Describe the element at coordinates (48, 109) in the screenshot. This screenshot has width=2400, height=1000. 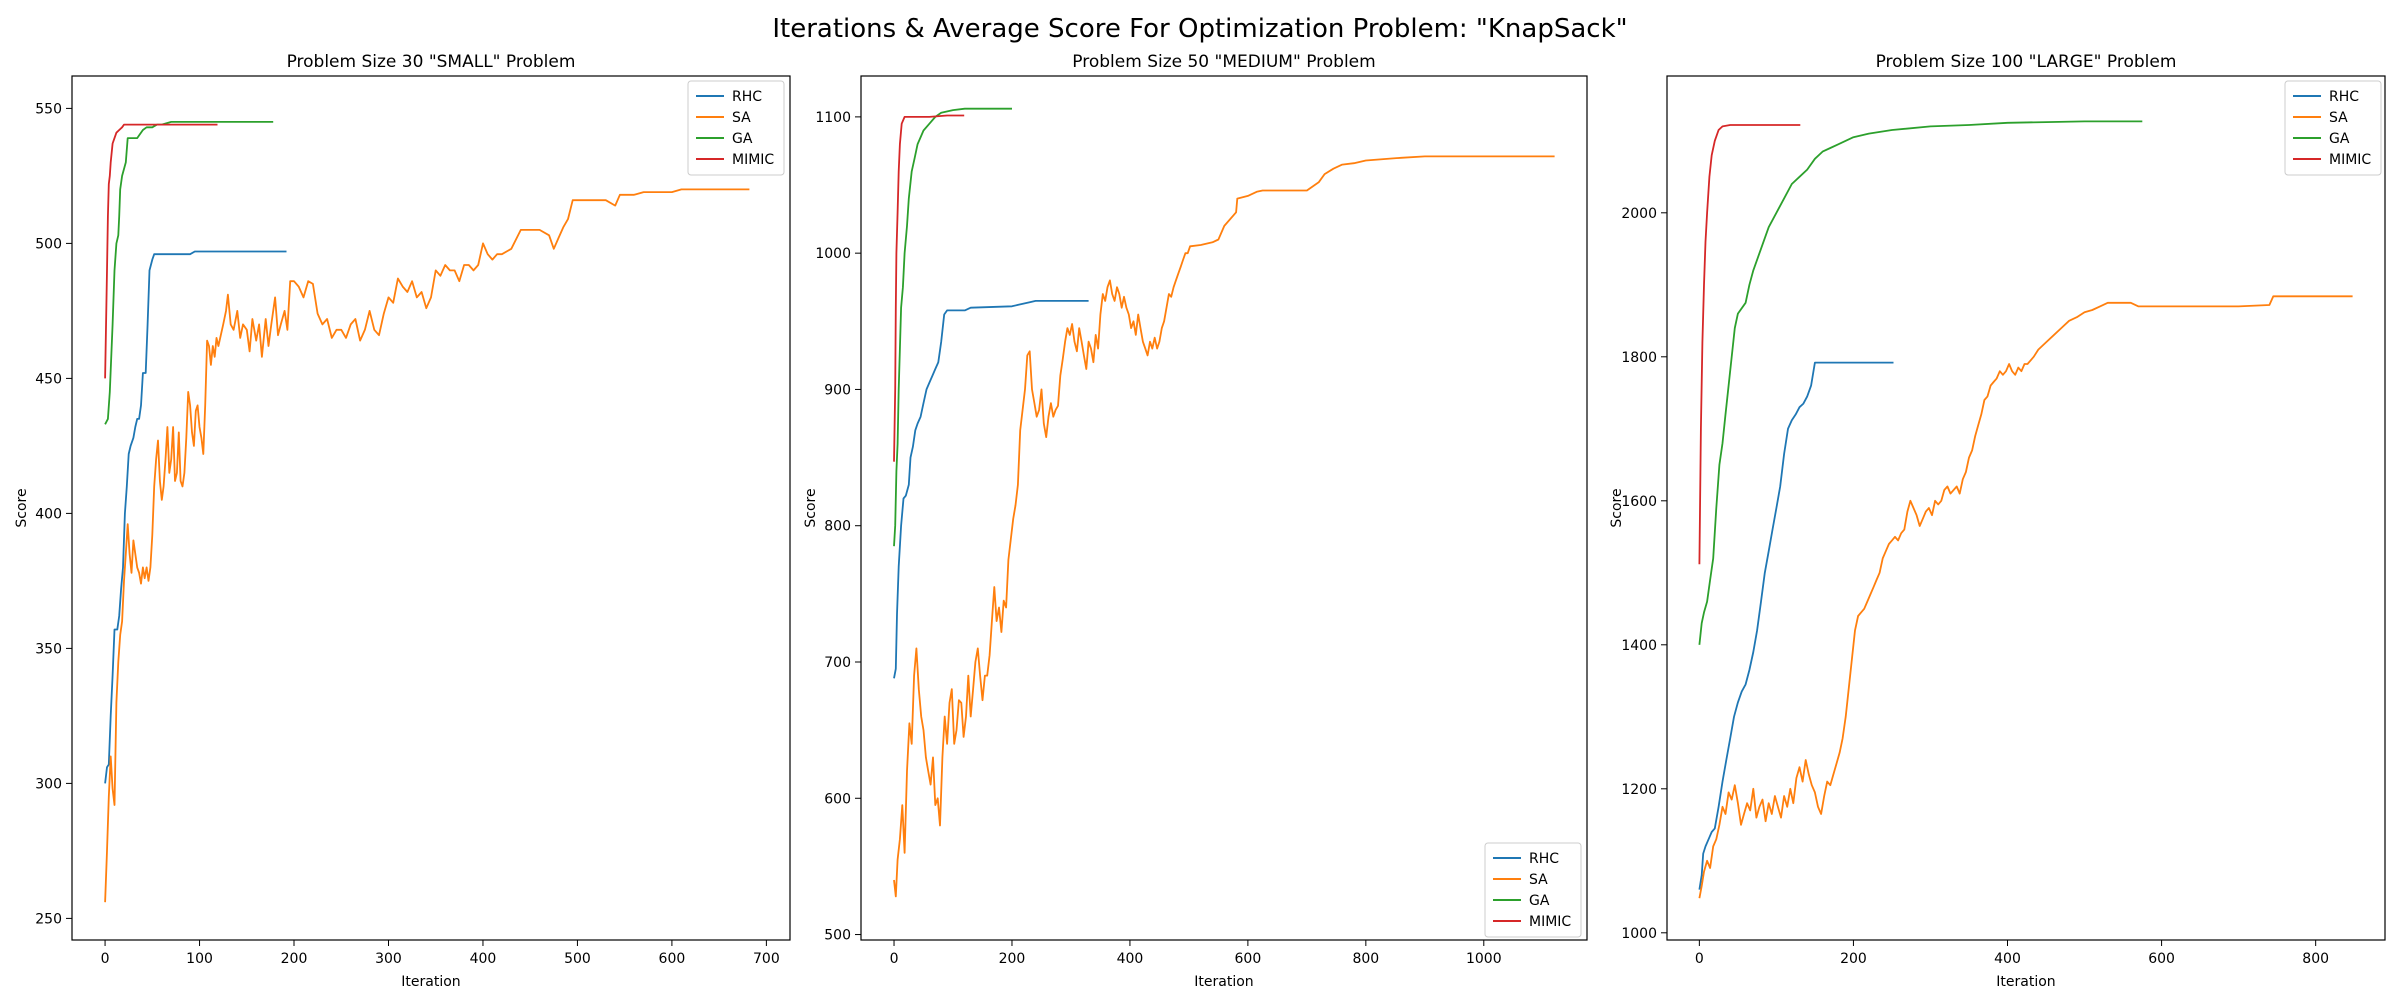
I see `y-tick-label: 550` at that location.